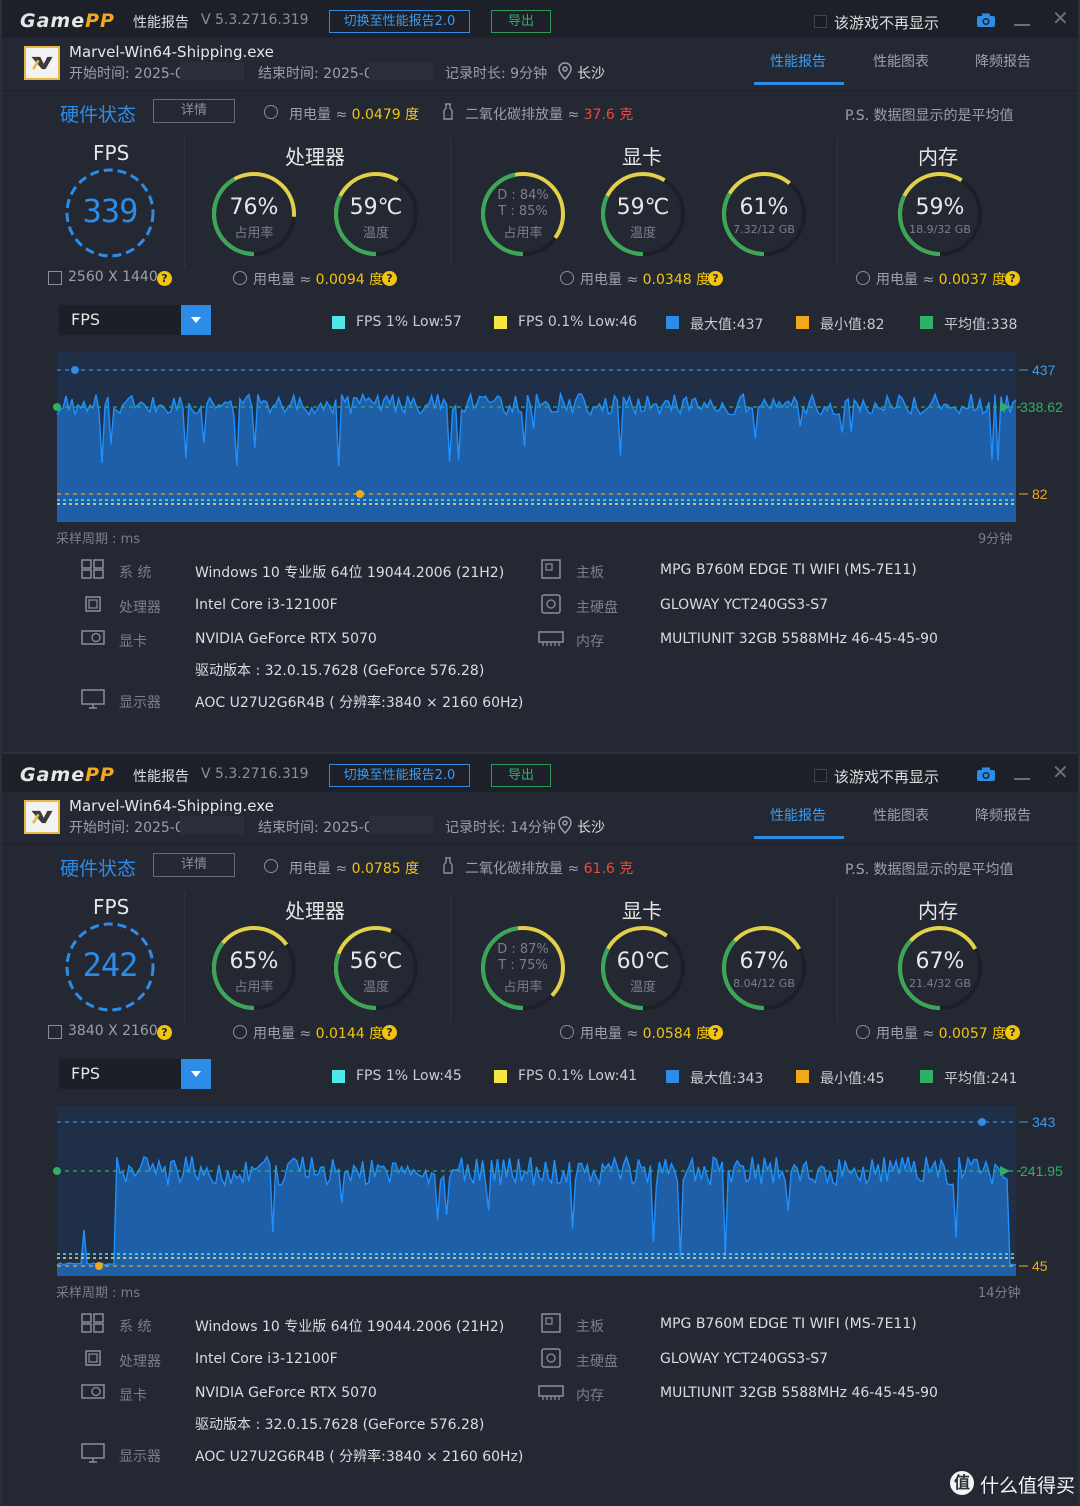 The width and height of the screenshot is (1080, 1506). What do you see at coordinates (929, 116) in the screenshot?
I see `ps-note: P.S. 数据图显示的是平均值` at bounding box center [929, 116].